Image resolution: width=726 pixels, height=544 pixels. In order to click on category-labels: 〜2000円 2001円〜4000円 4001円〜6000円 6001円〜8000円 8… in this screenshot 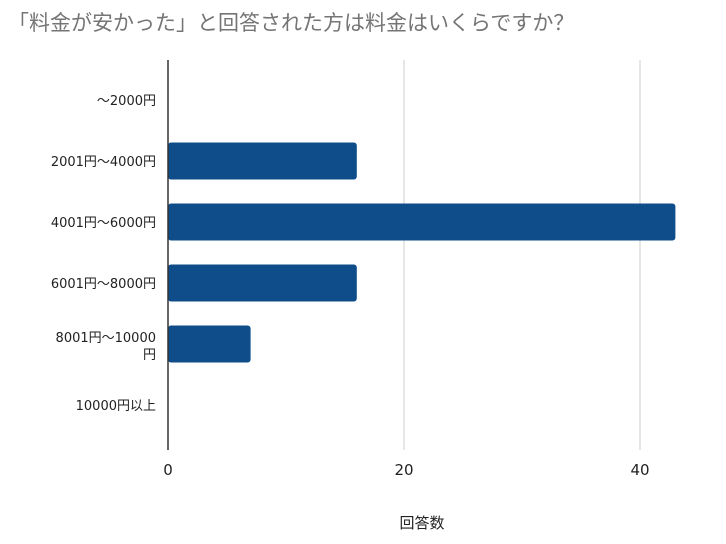, I will do `click(103, 254)`.